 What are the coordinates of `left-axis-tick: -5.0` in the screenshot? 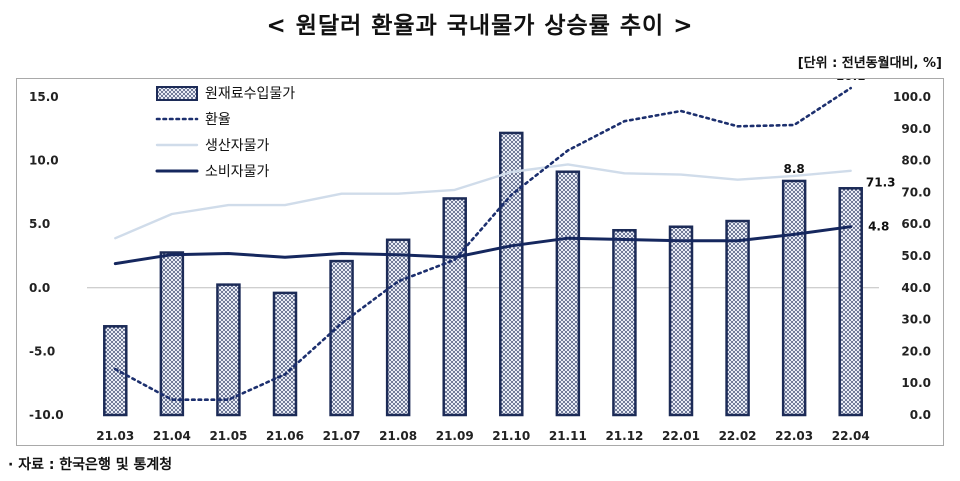 It's located at (42, 351).